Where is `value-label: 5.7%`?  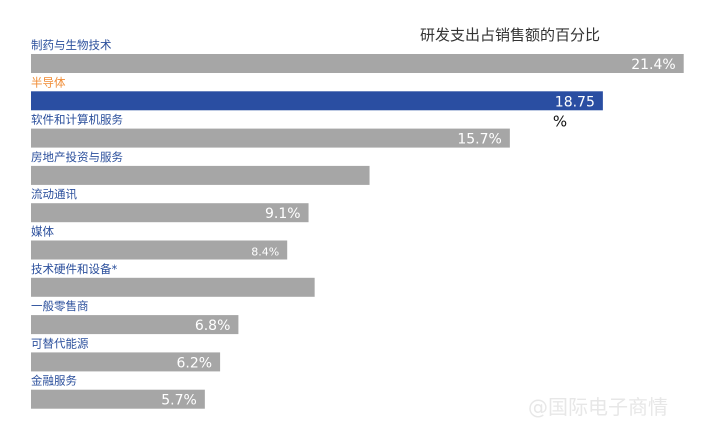
value-label: 5.7% is located at coordinates (179, 401).